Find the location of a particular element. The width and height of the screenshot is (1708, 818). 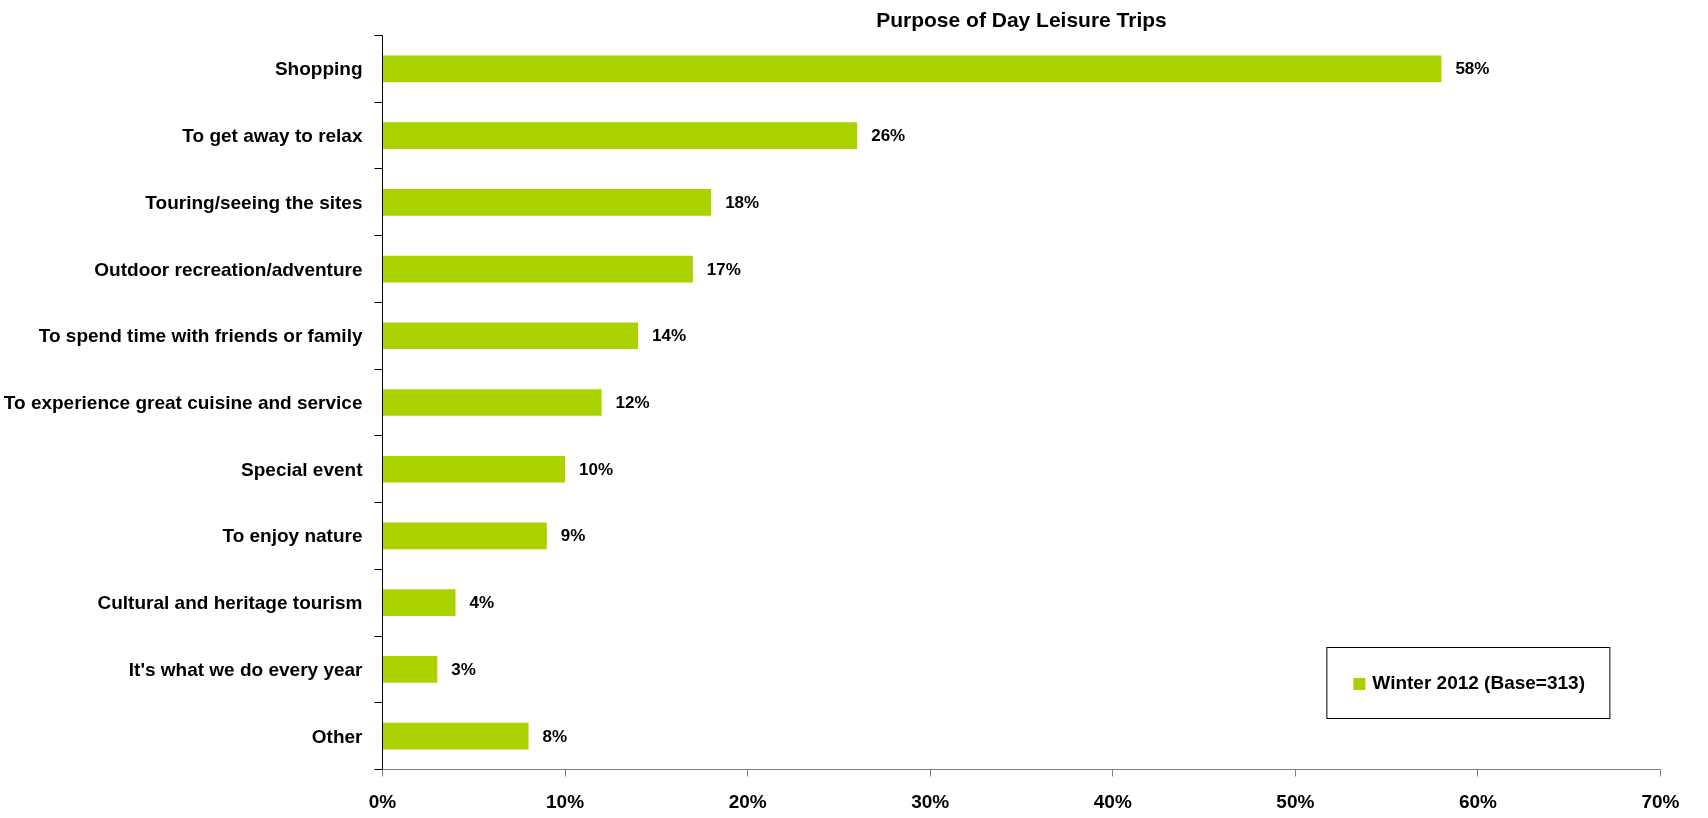

data-label: 4% is located at coordinates (482, 603).